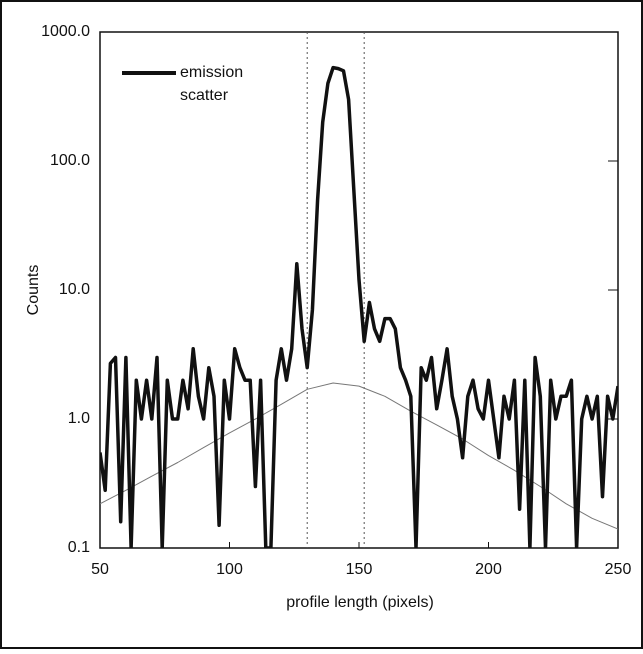 Image resolution: width=643 pixels, height=654 pixels. I want to click on y-tick-label: 100.0, so click(70, 160).